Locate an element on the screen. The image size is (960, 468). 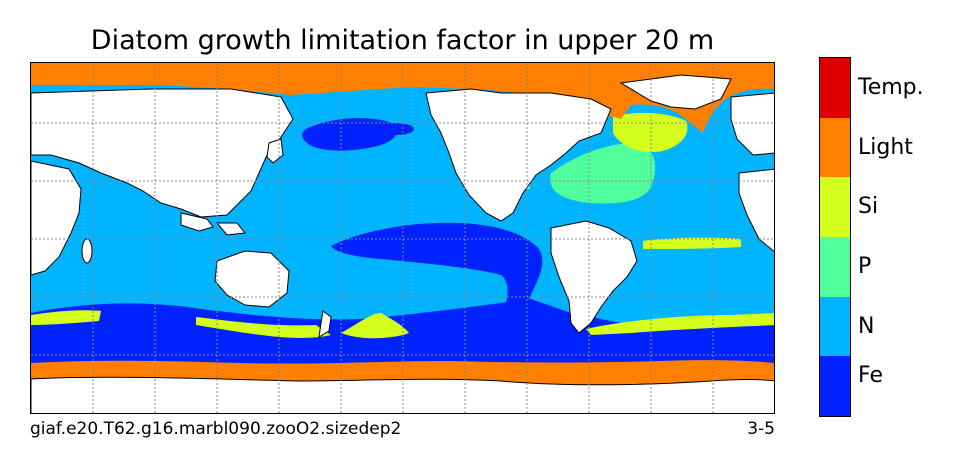
atlantic-equatorial-si is located at coordinates (692, 243).